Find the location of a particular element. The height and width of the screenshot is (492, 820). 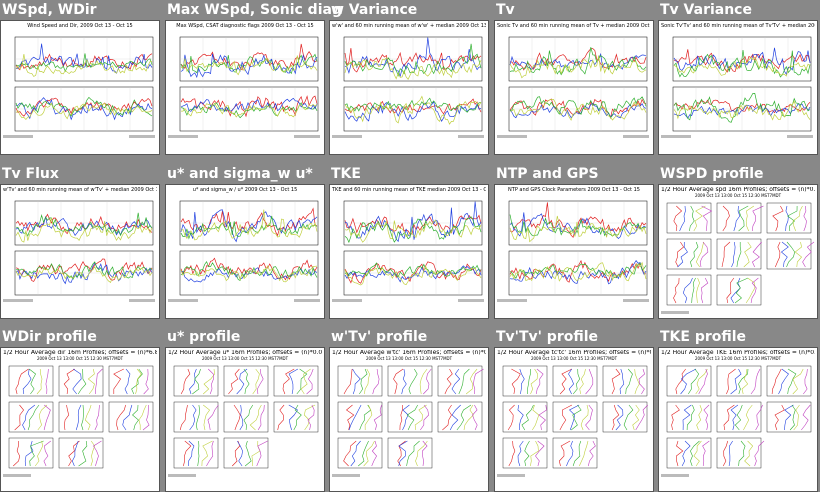

tile-title: Tv Variance is located at coordinates (706, 10).